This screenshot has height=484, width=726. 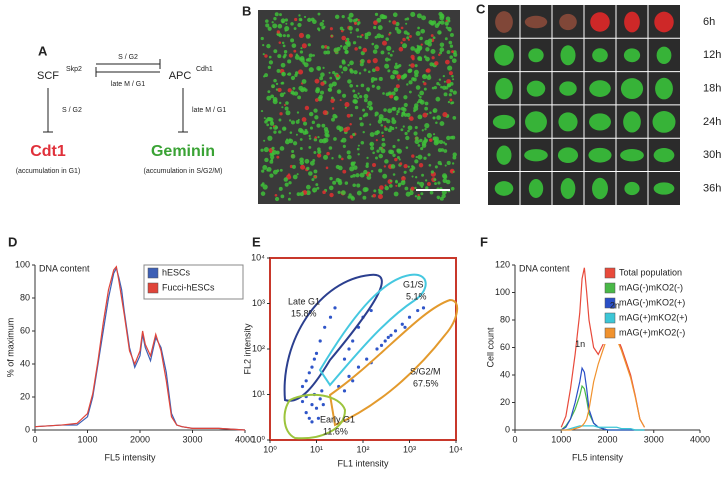 I want to click on x-tick-label: 10¹, so click(x=316, y=449).